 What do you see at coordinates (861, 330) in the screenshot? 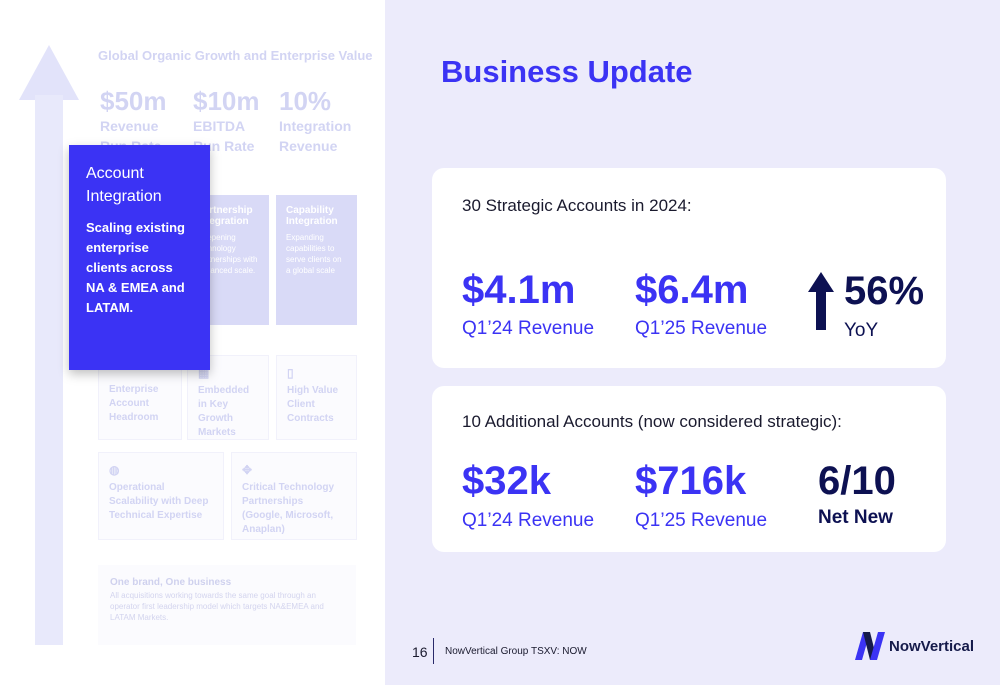
I see `yoy-label: YoY` at bounding box center [861, 330].